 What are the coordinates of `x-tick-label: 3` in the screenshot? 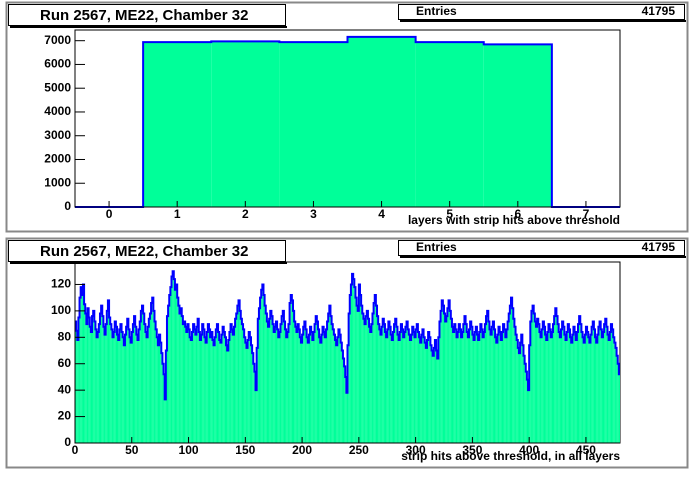 It's located at (313, 214).